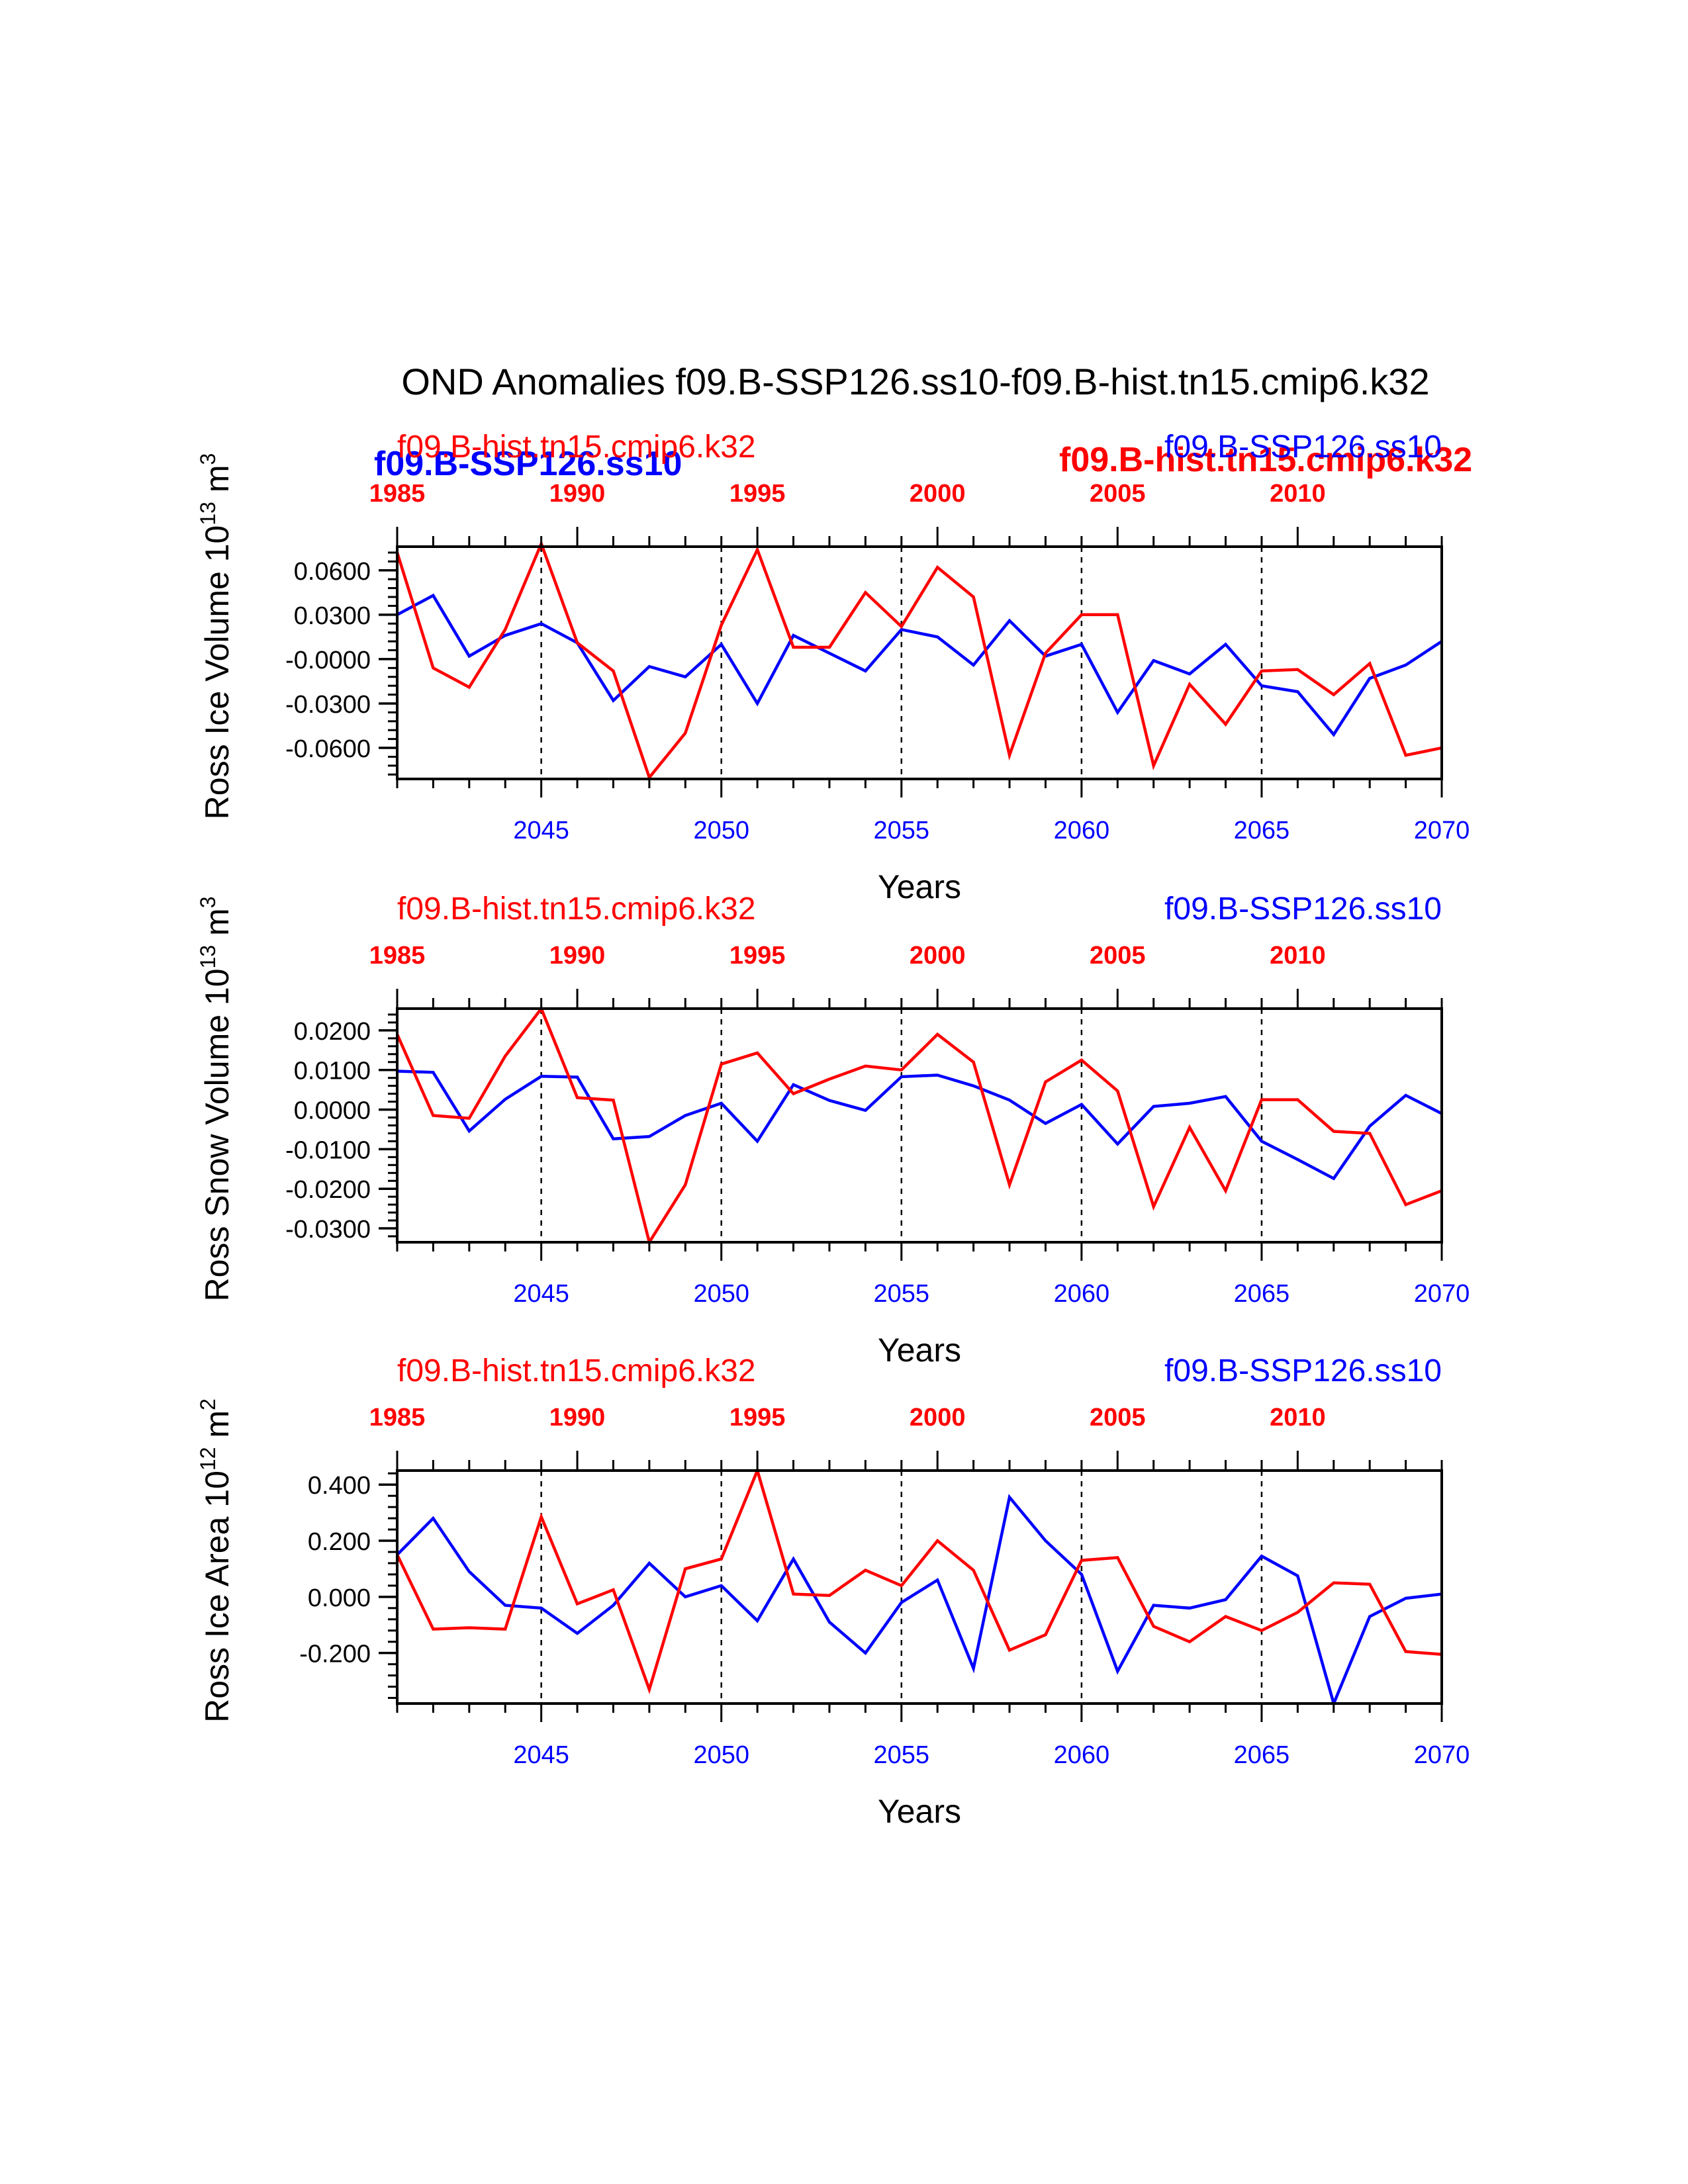 This screenshot has height=2184, width=1688. Describe the element at coordinates (217, 1134) in the screenshot. I see `y-label-text: Ross Snow Volume 10` at that location.